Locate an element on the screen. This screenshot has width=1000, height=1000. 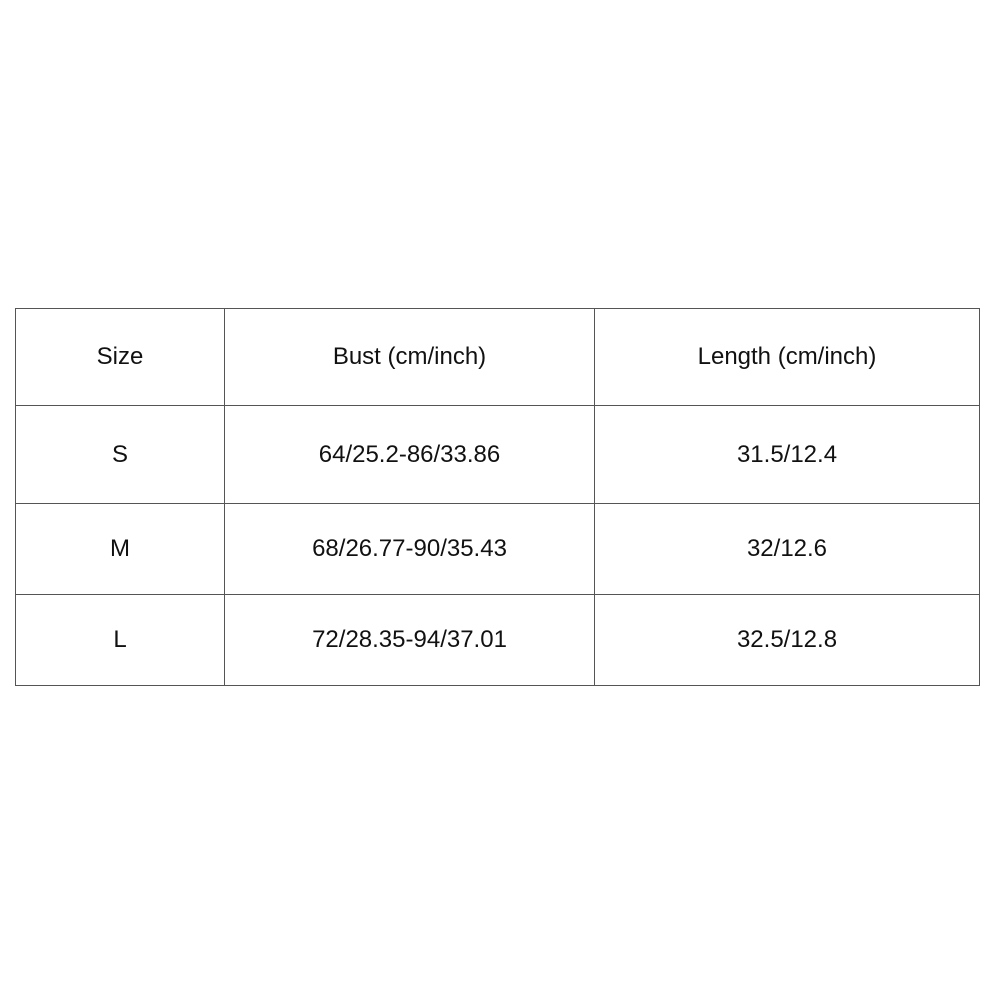
cell-size: S is located at coordinates (120, 454).